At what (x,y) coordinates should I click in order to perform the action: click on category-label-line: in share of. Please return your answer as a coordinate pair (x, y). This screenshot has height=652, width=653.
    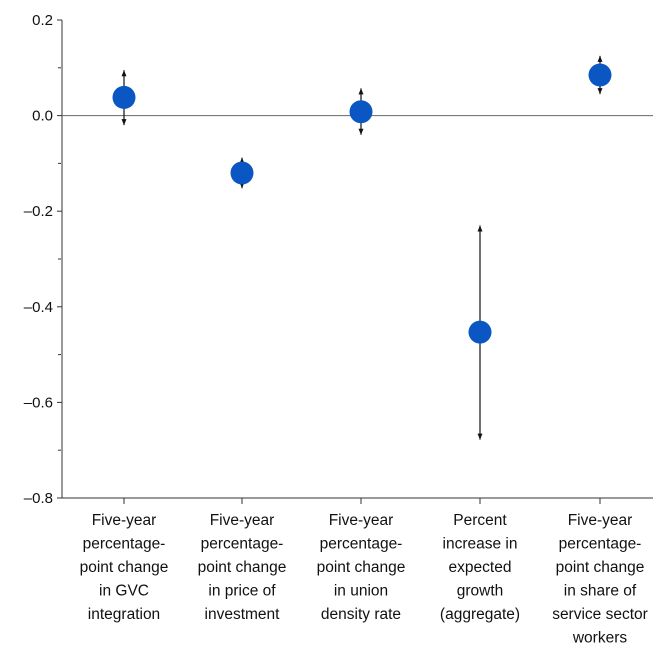
    Looking at the image, I should click on (600, 591).